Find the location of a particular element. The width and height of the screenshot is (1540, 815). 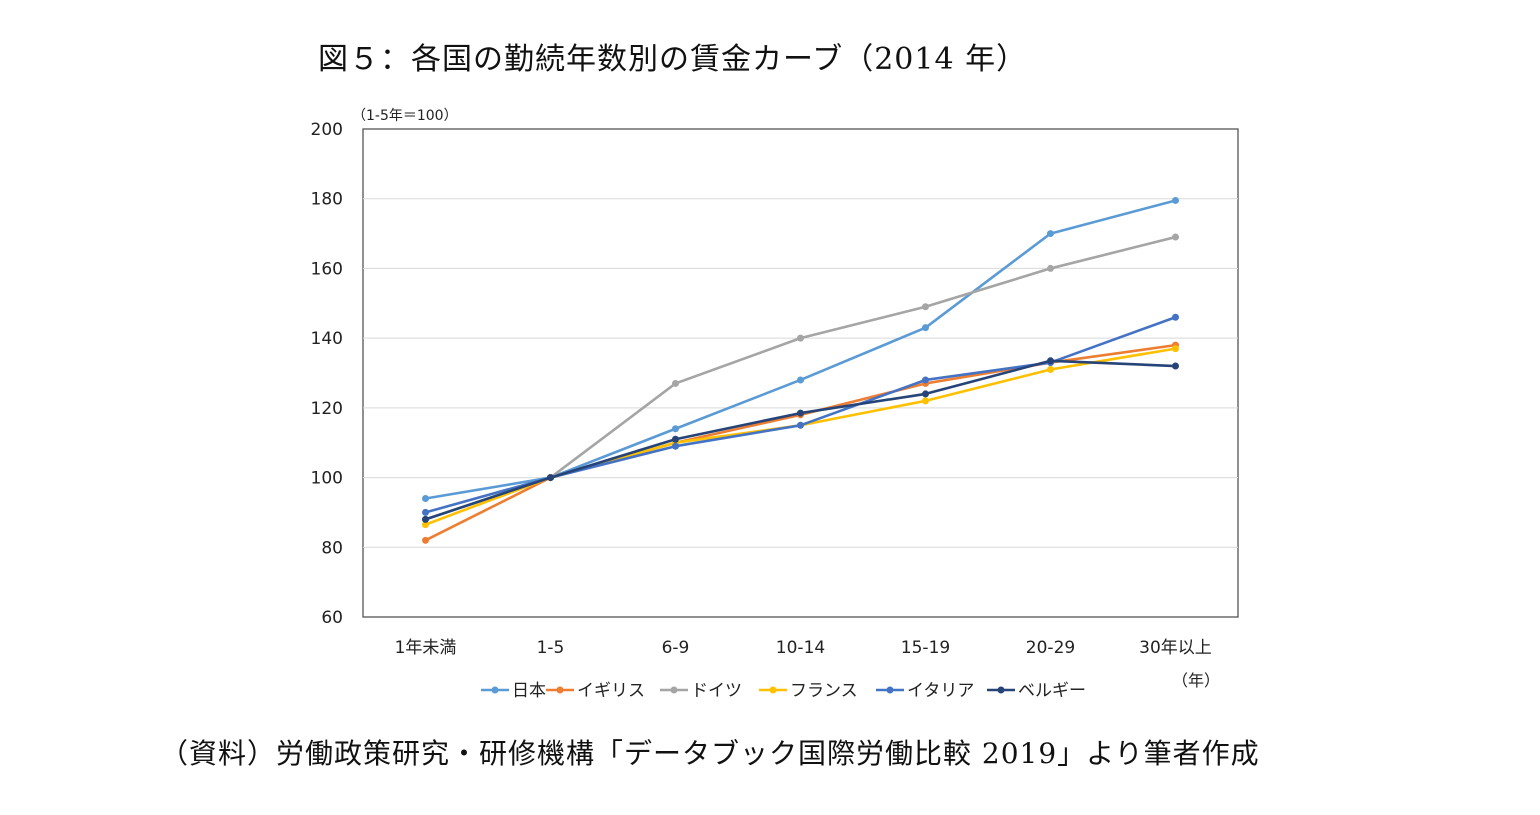

legend-label: ドイツ is located at coordinates (716, 691).